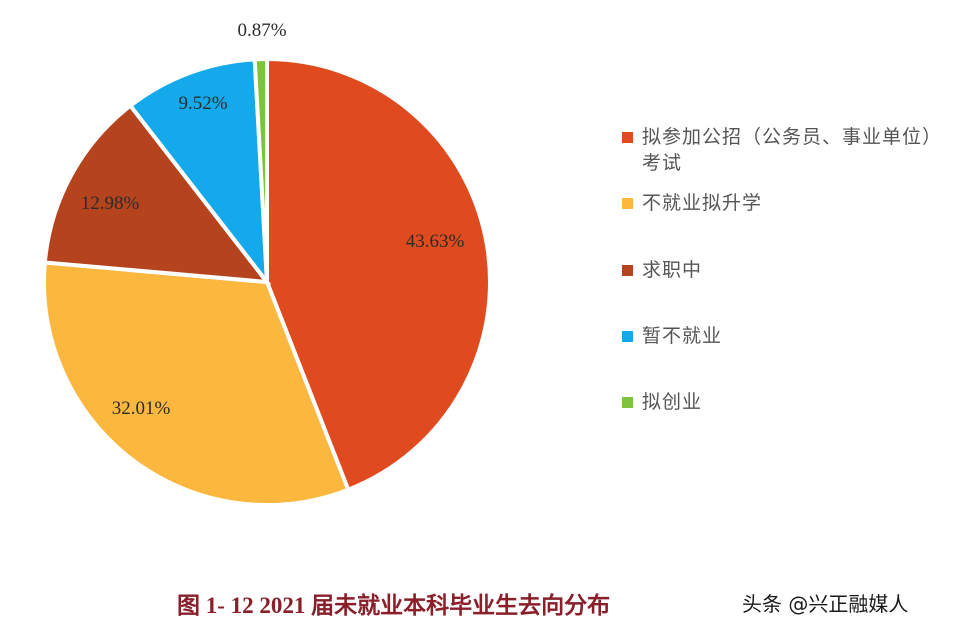 The height and width of the screenshot is (636, 962). Describe the element at coordinates (435, 241) in the screenshot. I see `slice-label-0: 43.63%` at that location.